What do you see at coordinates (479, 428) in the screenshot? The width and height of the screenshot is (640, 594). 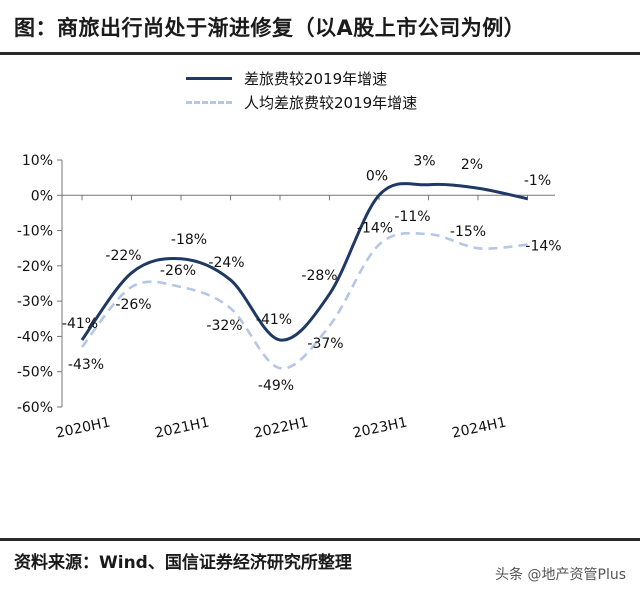 I see `x-tick-label: 2024H1` at bounding box center [479, 428].